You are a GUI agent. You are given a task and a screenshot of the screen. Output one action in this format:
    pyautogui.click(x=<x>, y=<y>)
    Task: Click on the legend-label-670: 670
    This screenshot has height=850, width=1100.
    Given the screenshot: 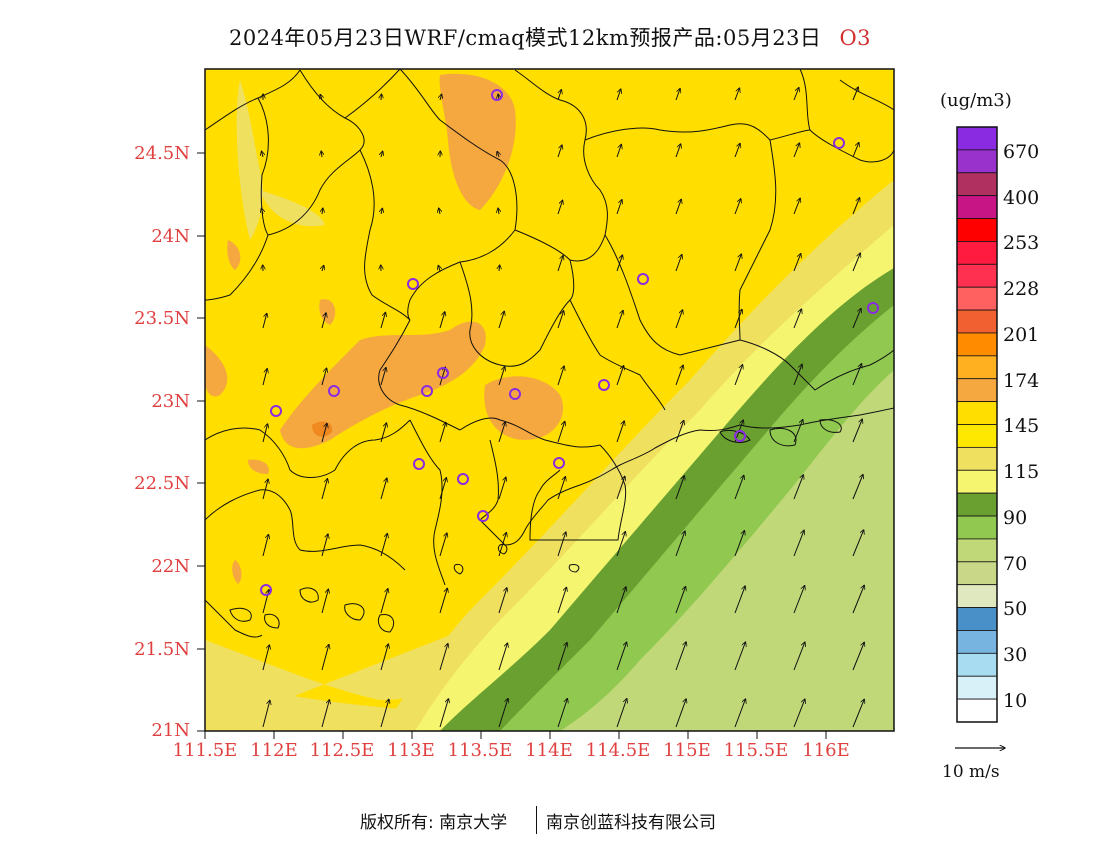 What is the action you would take?
    pyautogui.click(x=1021, y=152)
    